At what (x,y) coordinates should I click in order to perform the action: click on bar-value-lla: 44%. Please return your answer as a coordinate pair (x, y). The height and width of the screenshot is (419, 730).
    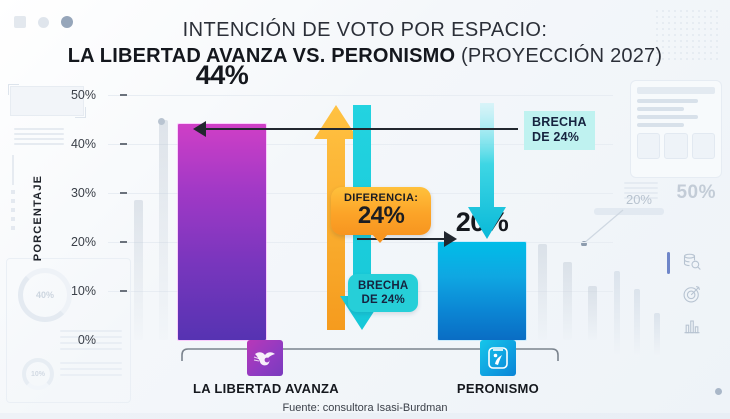
    Looking at the image, I should click on (222, 75).